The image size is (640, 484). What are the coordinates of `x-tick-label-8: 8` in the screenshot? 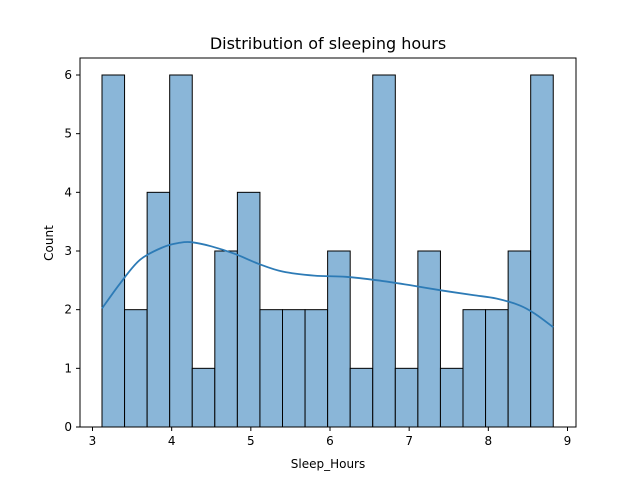 It's located at (489, 441).